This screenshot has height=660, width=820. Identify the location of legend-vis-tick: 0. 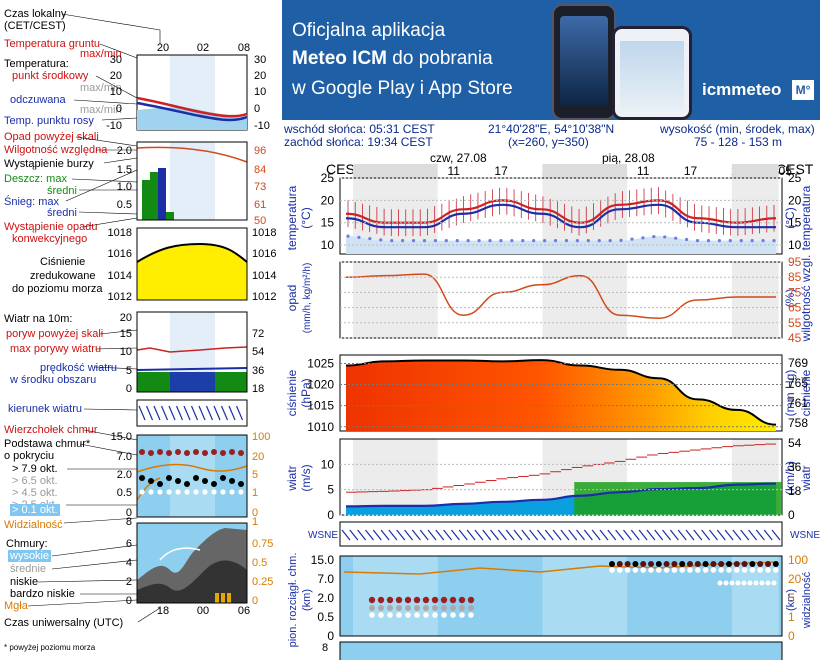
(255, 513).